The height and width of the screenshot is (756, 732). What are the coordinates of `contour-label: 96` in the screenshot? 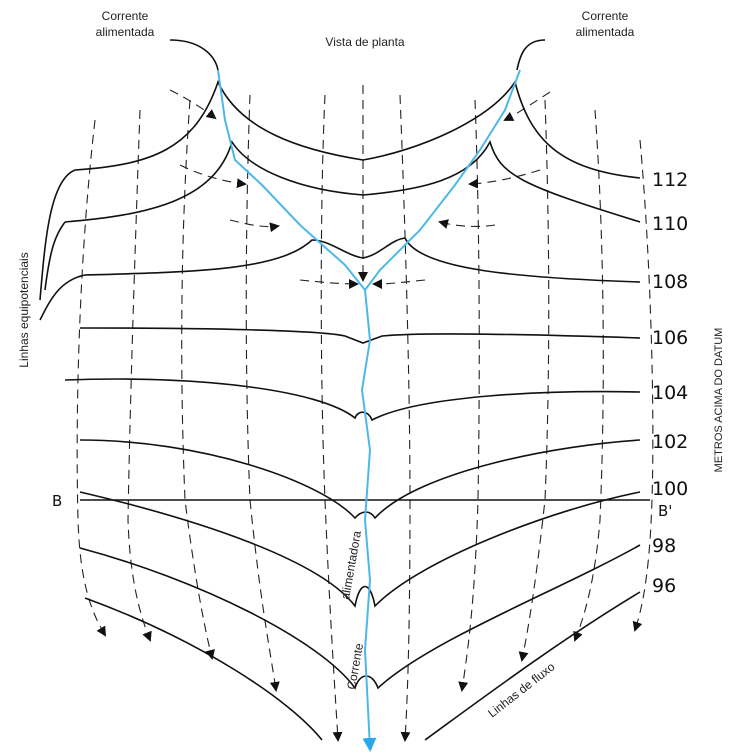 It's located at (664, 586).